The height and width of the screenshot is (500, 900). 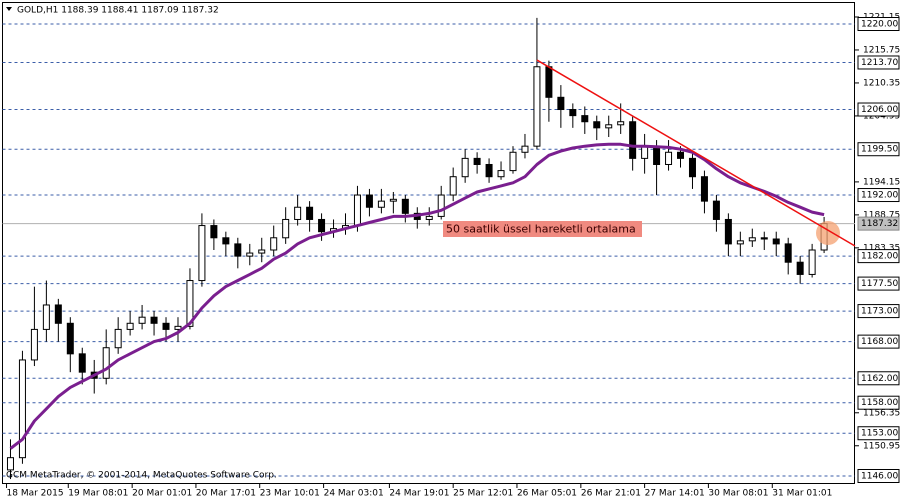 I want to click on x-tick-label: 25 Mar 12:01, so click(x=483, y=494).